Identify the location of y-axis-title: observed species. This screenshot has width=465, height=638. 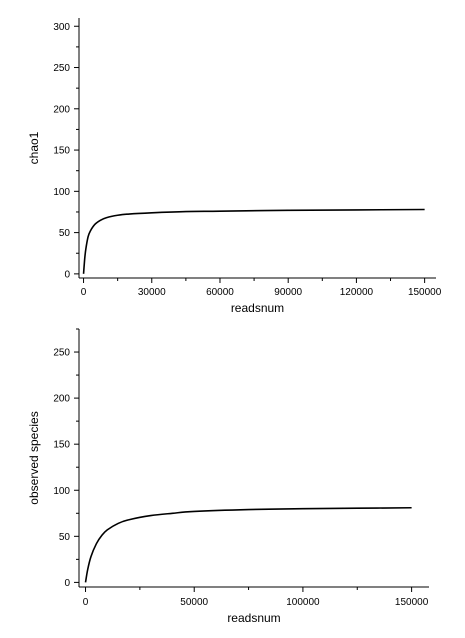
(34, 457).